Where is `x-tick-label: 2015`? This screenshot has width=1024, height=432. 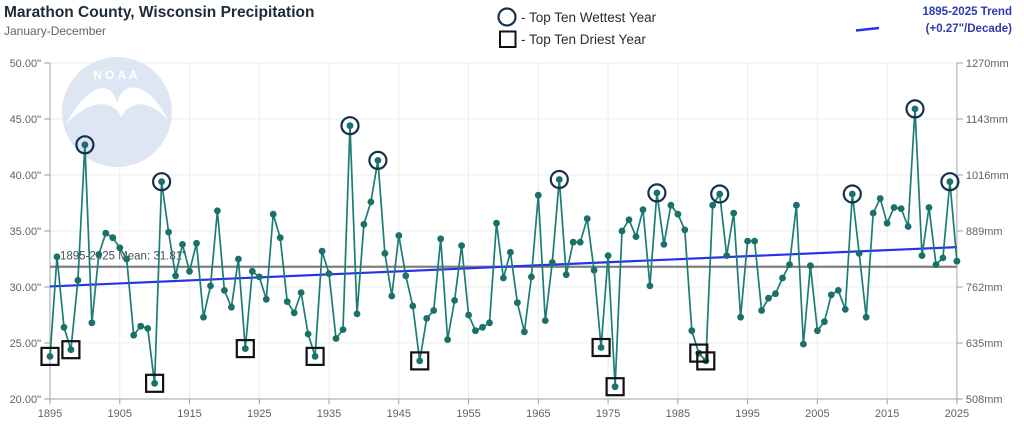
x-tick-label: 2015 is located at coordinates (887, 414).